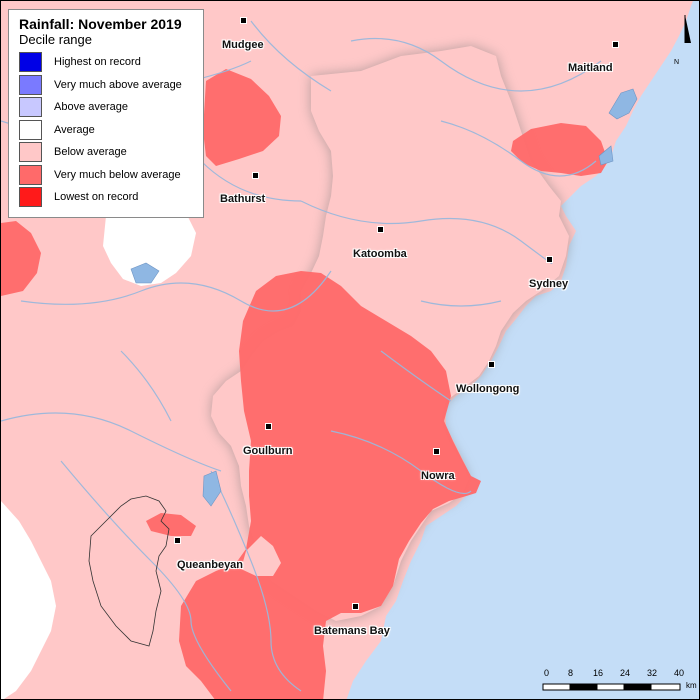 This screenshot has width=700, height=700. I want to click on very-much-below-average-region-northeast, so click(559, 149).